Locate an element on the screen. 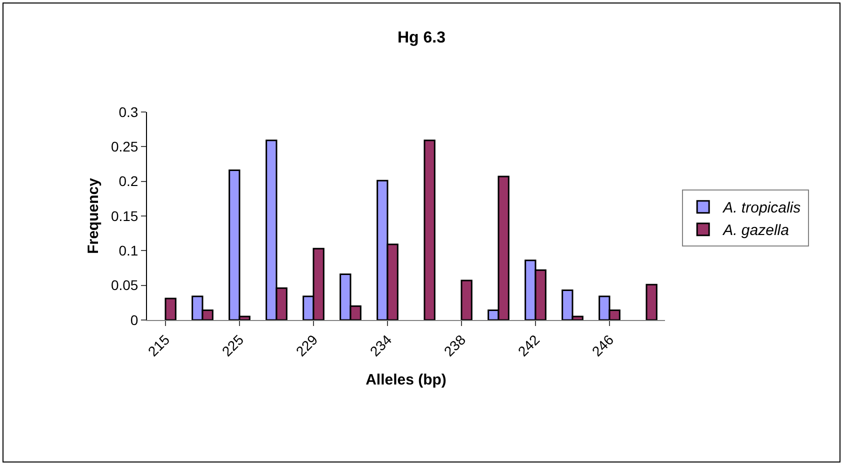  x-tick-label: 229 is located at coordinates (306, 345).